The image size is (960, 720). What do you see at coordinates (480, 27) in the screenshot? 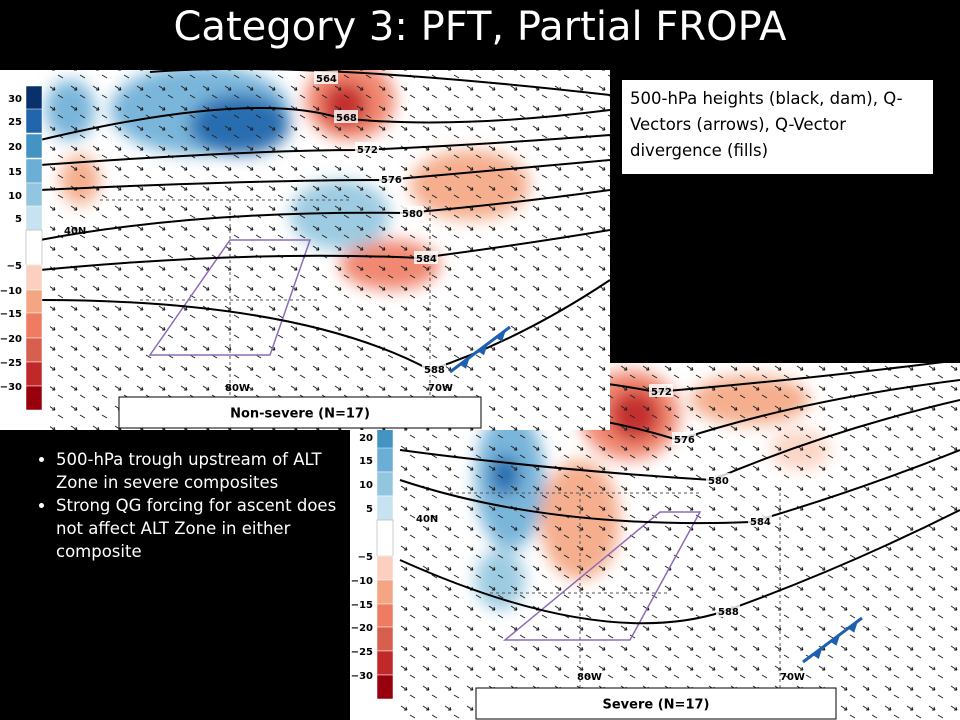
I see `slide-title: Category 3: PFT, Partial FROPA` at bounding box center [480, 27].